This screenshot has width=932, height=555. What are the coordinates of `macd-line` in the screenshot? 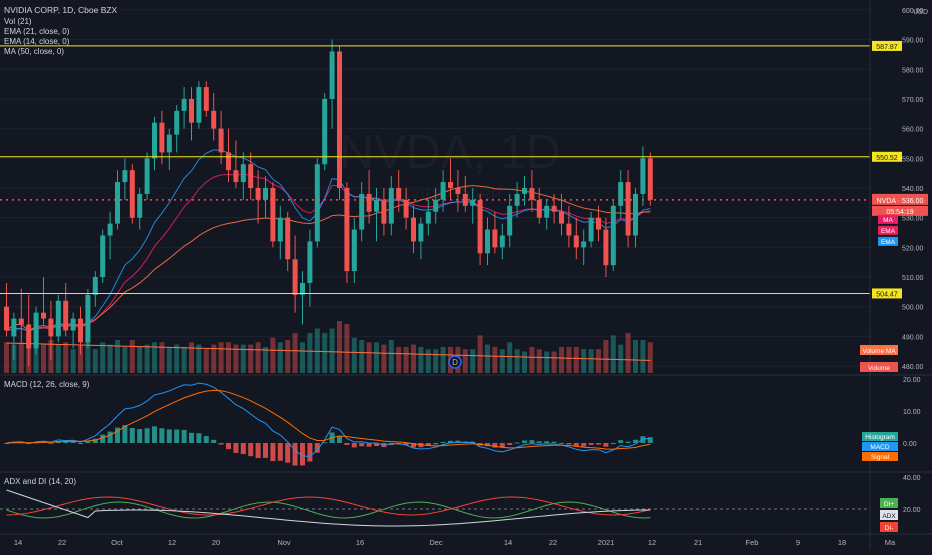 It's located at (328, 420).